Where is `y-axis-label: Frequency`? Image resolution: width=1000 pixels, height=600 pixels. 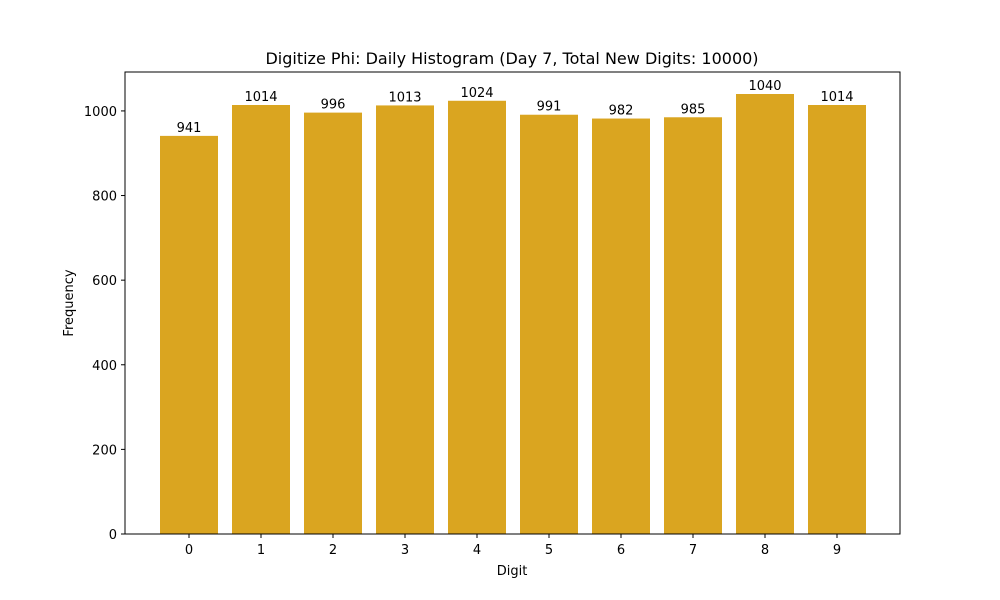 y-axis-label: Frequency is located at coordinates (69, 302).